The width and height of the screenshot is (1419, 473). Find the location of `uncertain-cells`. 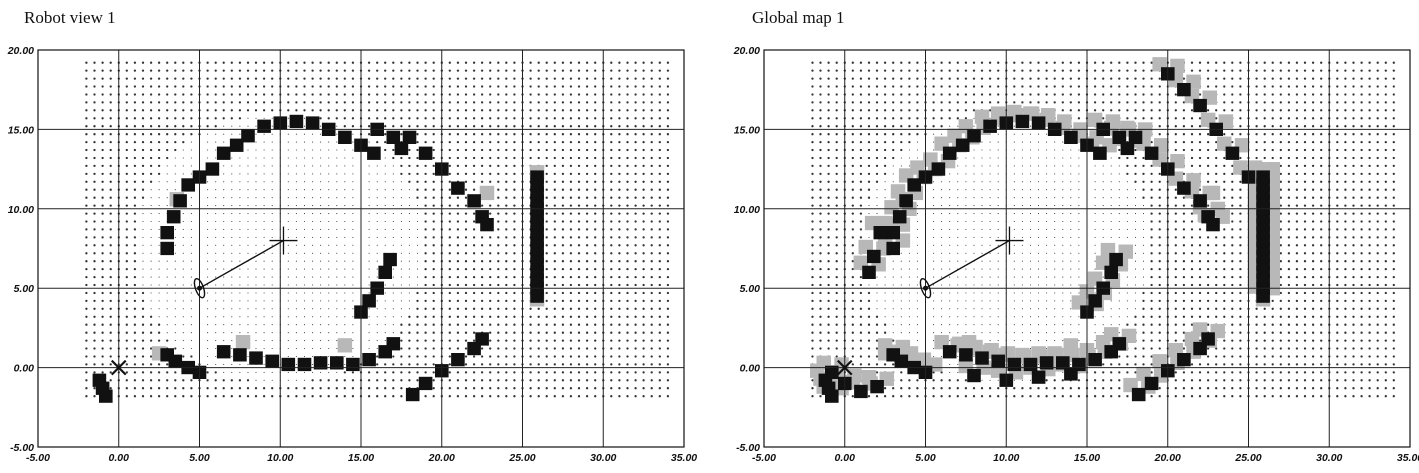

uncertain-cells is located at coordinates (348, 263).